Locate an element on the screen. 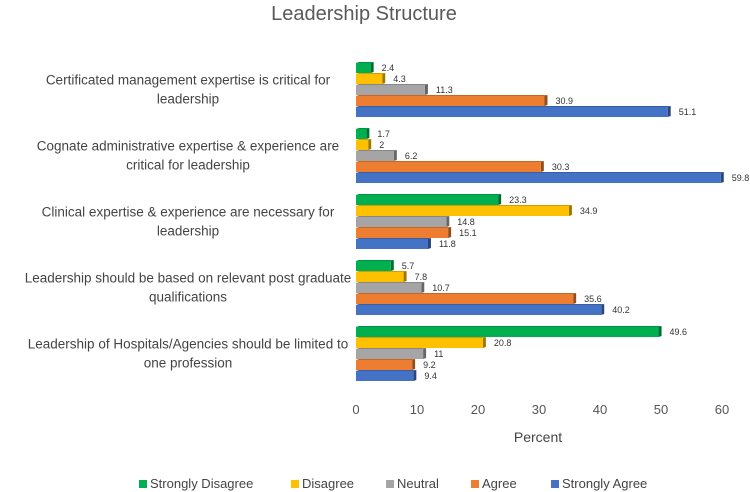 This screenshot has width=750, height=492. data-label: 2.4 is located at coordinates (388, 68).